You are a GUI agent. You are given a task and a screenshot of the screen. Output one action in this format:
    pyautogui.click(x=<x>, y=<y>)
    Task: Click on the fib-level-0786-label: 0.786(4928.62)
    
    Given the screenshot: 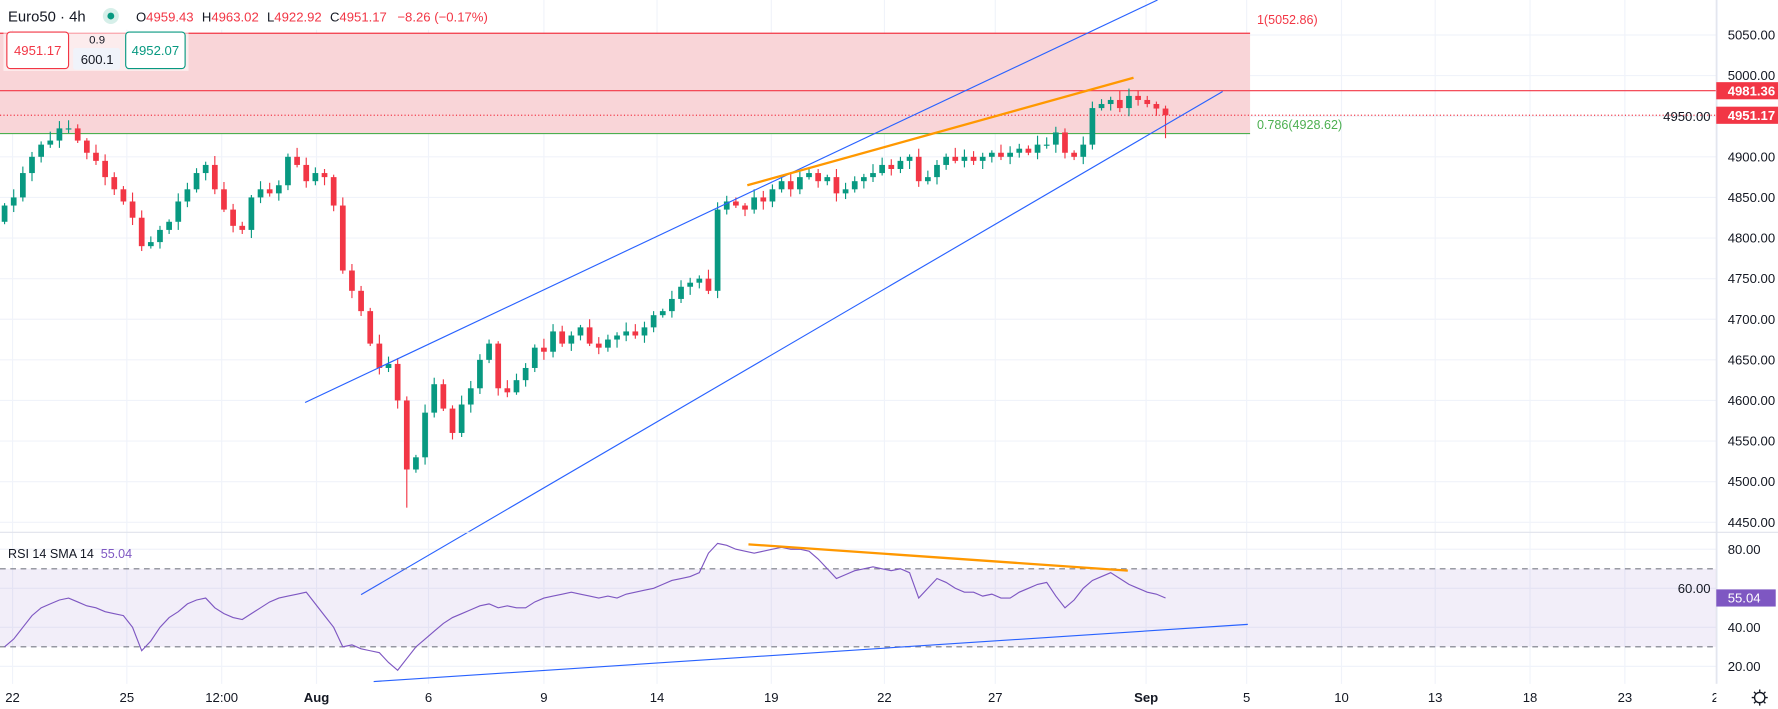 What is the action you would take?
    pyautogui.click(x=1299, y=125)
    